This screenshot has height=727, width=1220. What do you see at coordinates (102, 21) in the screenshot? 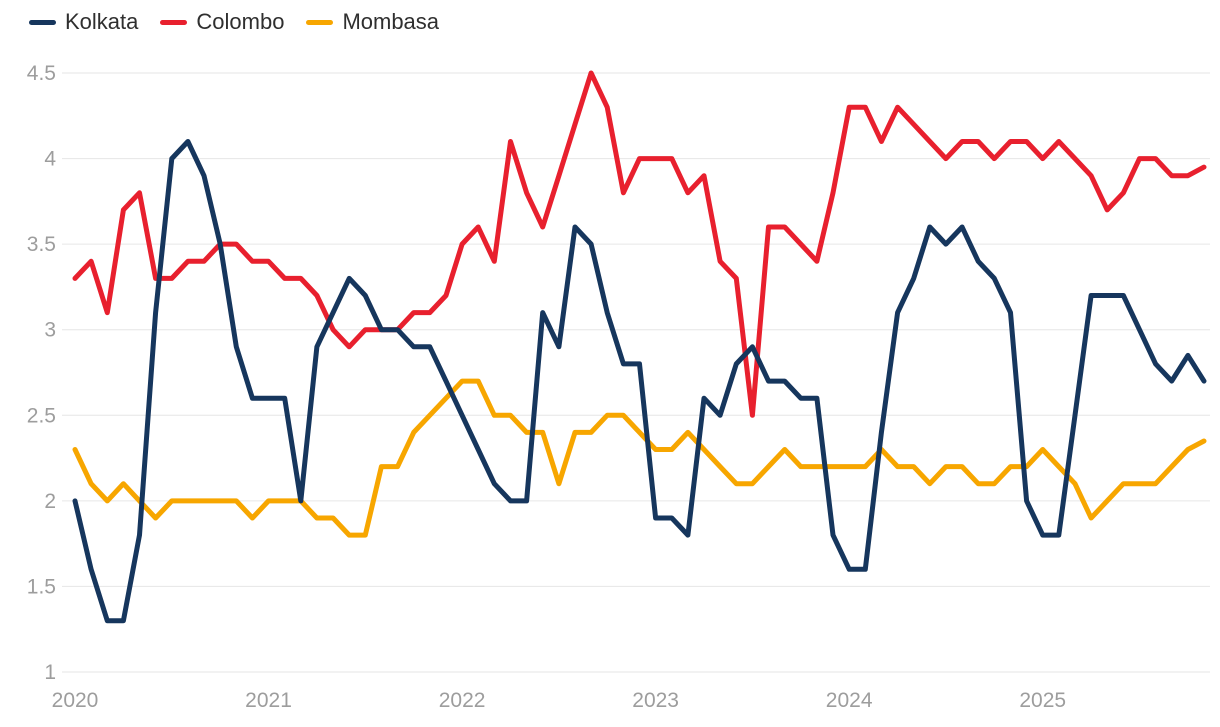
I see `legend-label-kolkata: Kolkata` at bounding box center [102, 21].